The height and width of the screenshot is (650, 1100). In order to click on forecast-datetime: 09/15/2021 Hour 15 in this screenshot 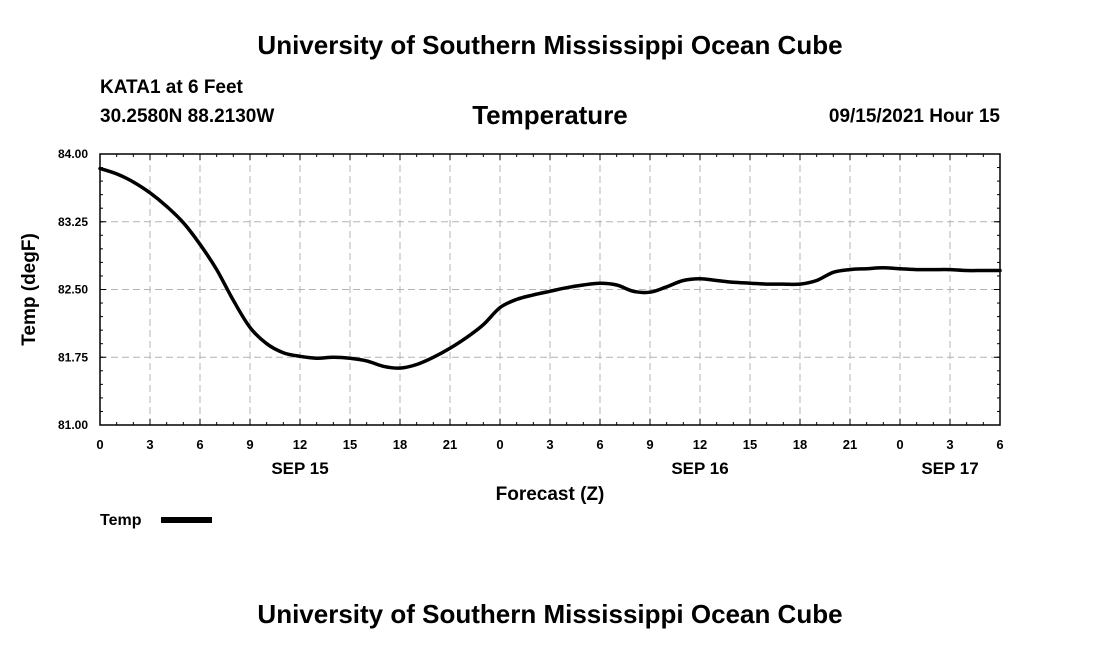, I will do `click(914, 116)`.